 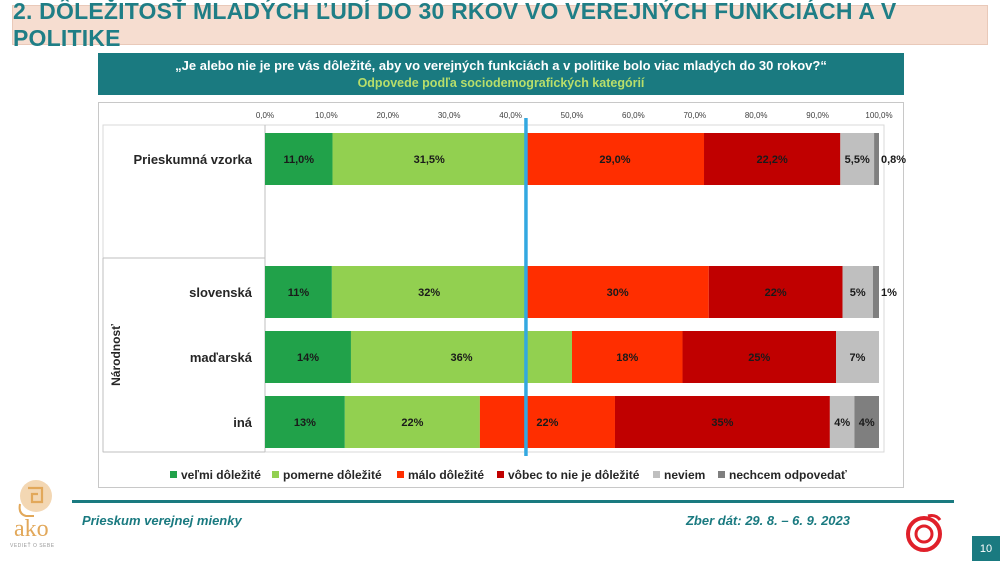 What do you see at coordinates (387, 115) in the screenshot?
I see `x-tick-label: 20,0%` at bounding box center [387, 115].